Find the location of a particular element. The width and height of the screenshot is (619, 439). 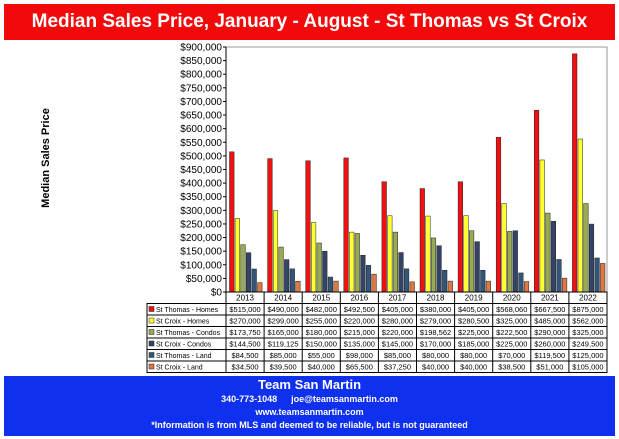

data-label: $98,000 is located at coordinates (359, 355).